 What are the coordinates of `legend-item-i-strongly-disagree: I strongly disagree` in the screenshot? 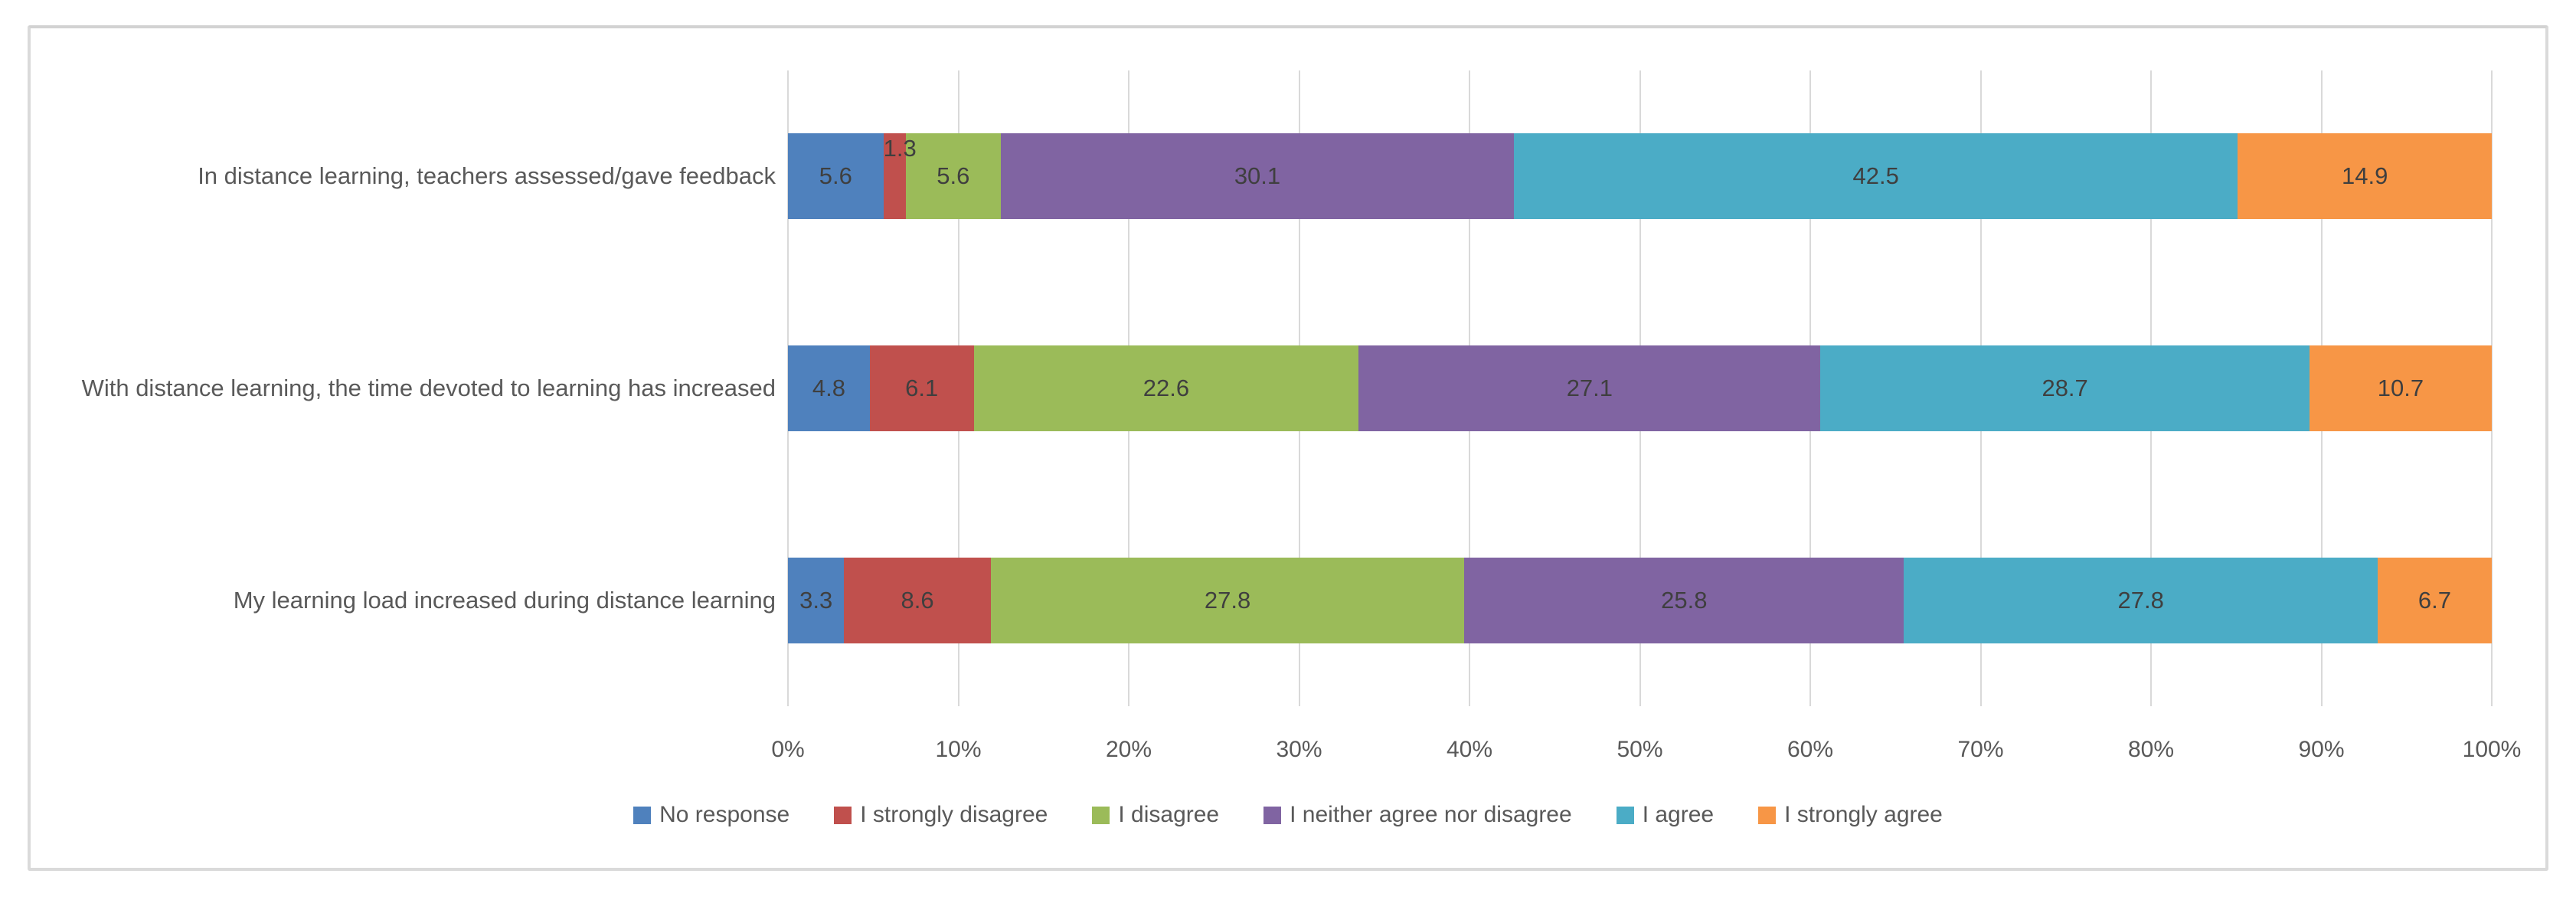 It's located at (941, 815).